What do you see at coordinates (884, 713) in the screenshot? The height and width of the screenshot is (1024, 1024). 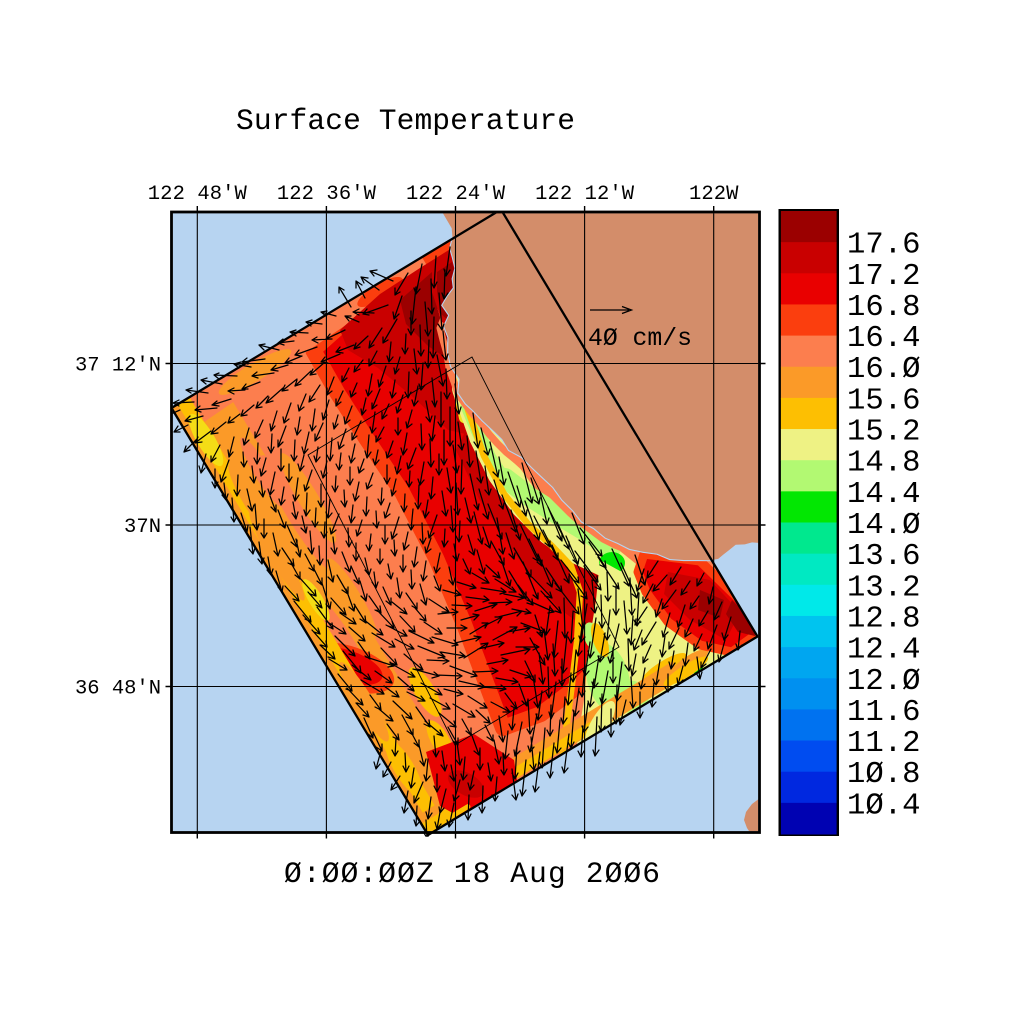 I see `svg-text: 11.6` at bounding box center [884, 713].